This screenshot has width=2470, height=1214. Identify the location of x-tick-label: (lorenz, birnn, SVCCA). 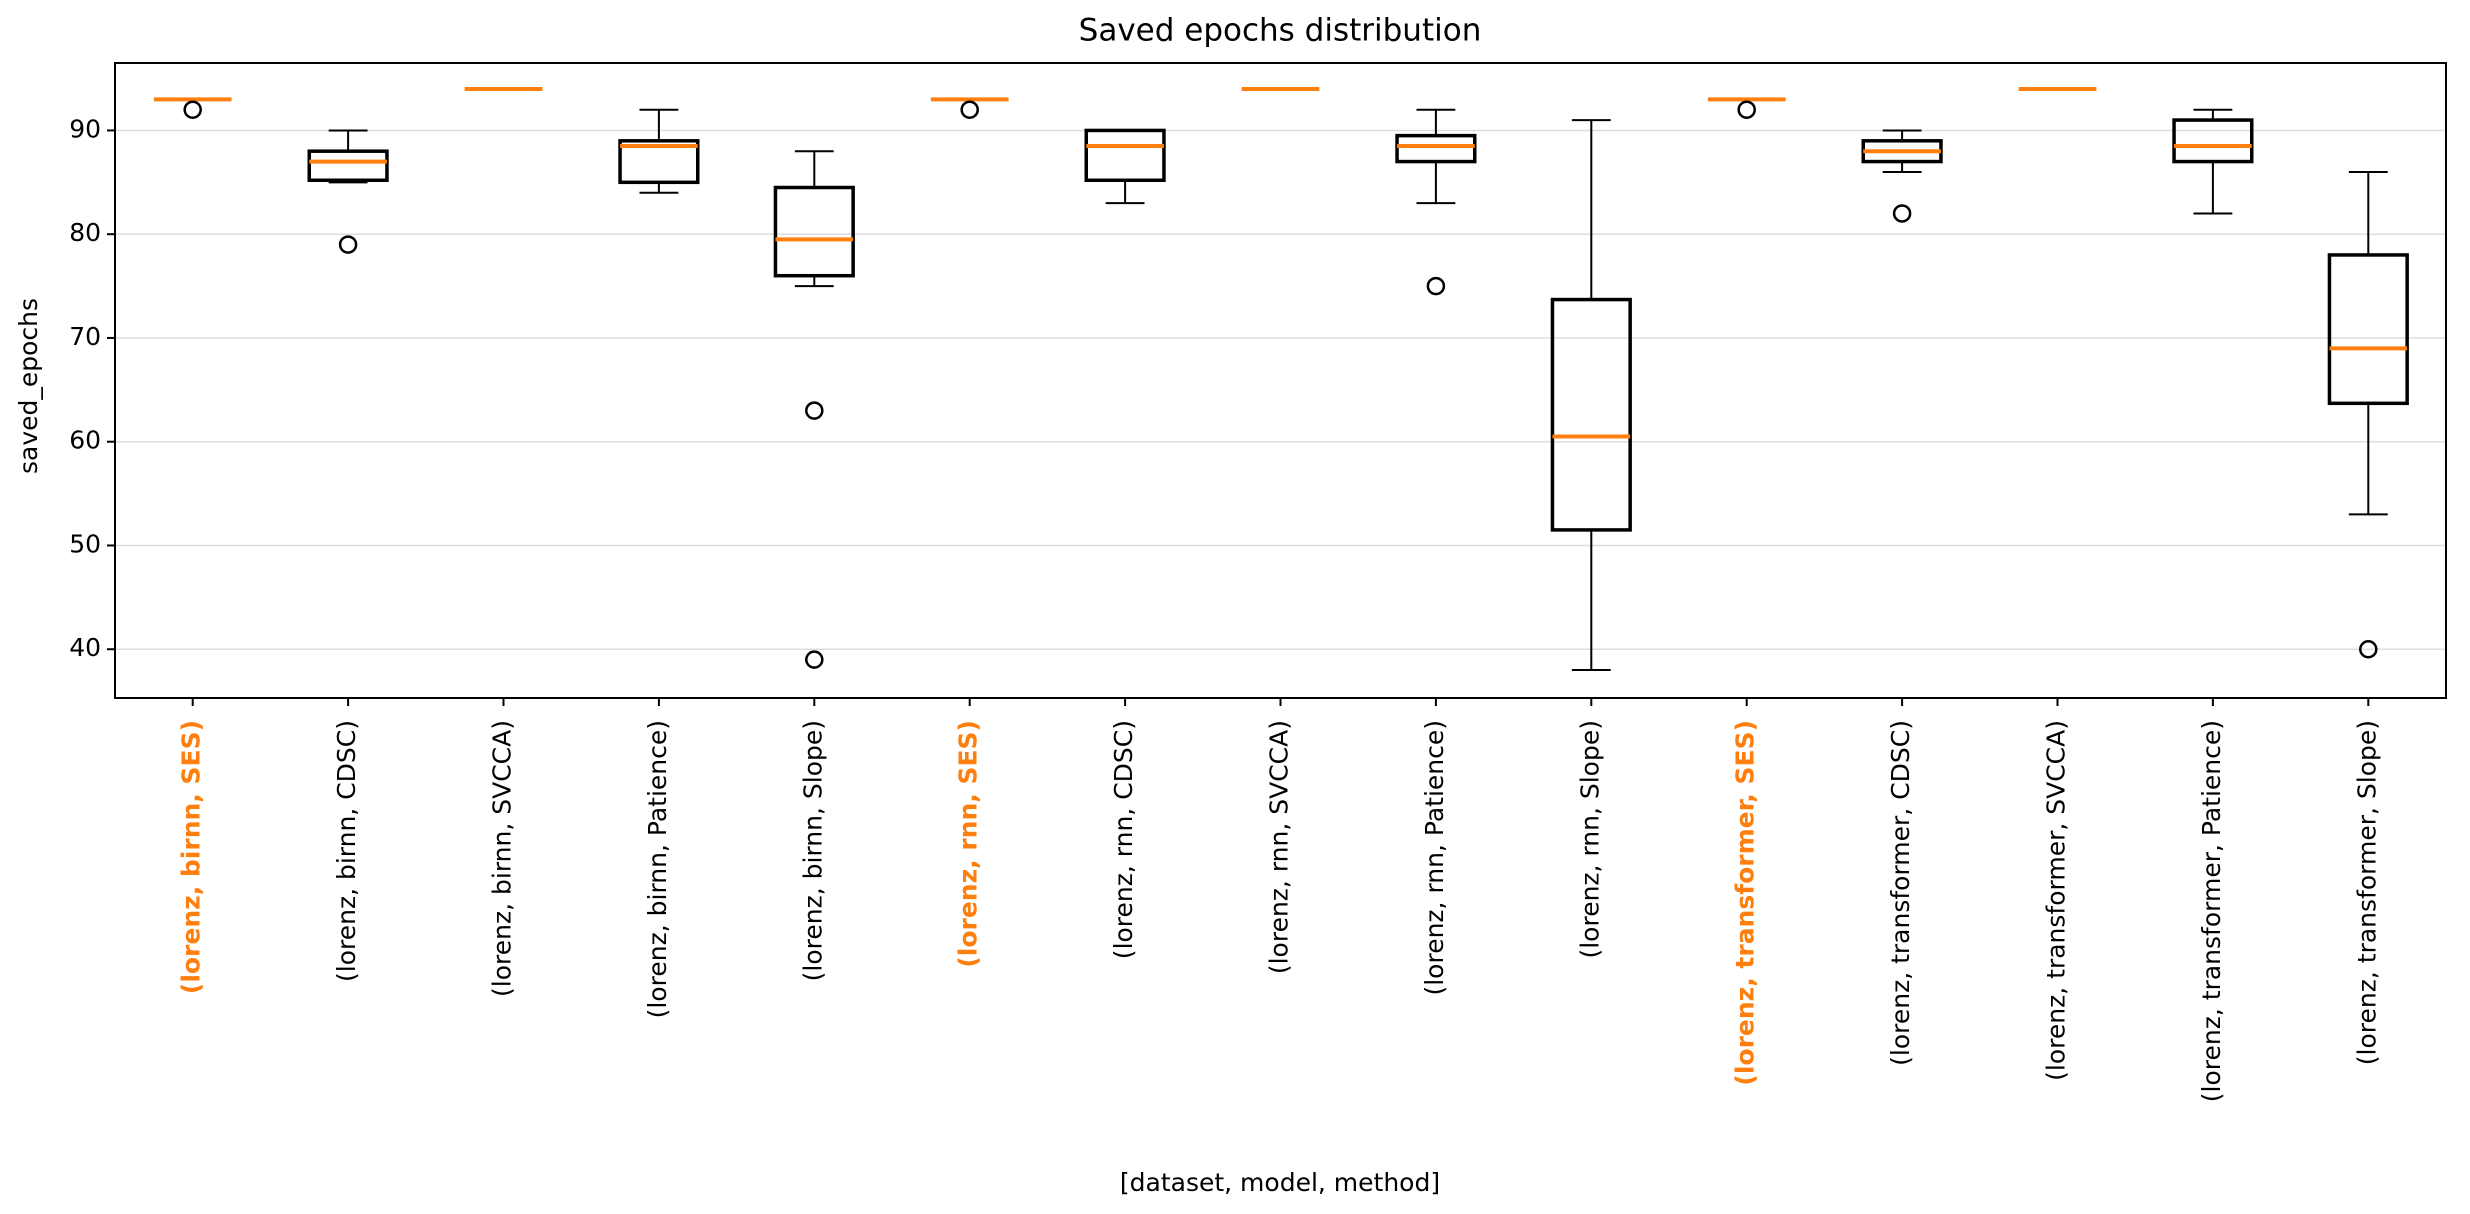
(502, 858).